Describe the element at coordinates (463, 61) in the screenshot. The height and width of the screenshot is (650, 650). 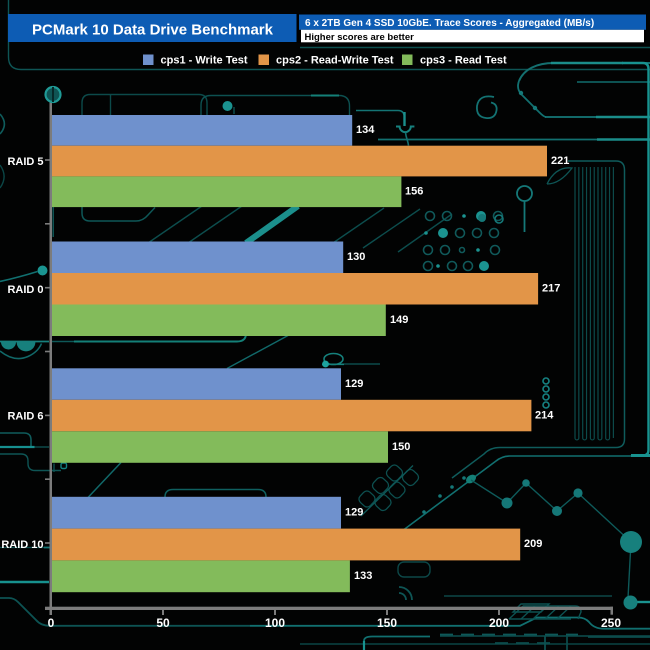
I see `svg-text: cps3 - Read Test` at that location.